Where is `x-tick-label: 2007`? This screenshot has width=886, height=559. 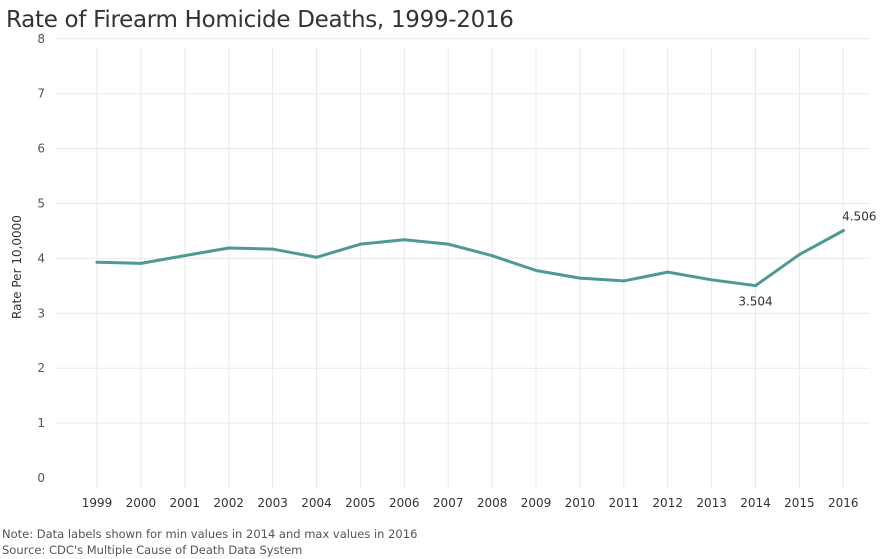 x-tick-label: 2007 is located at coordinates (448, 503).